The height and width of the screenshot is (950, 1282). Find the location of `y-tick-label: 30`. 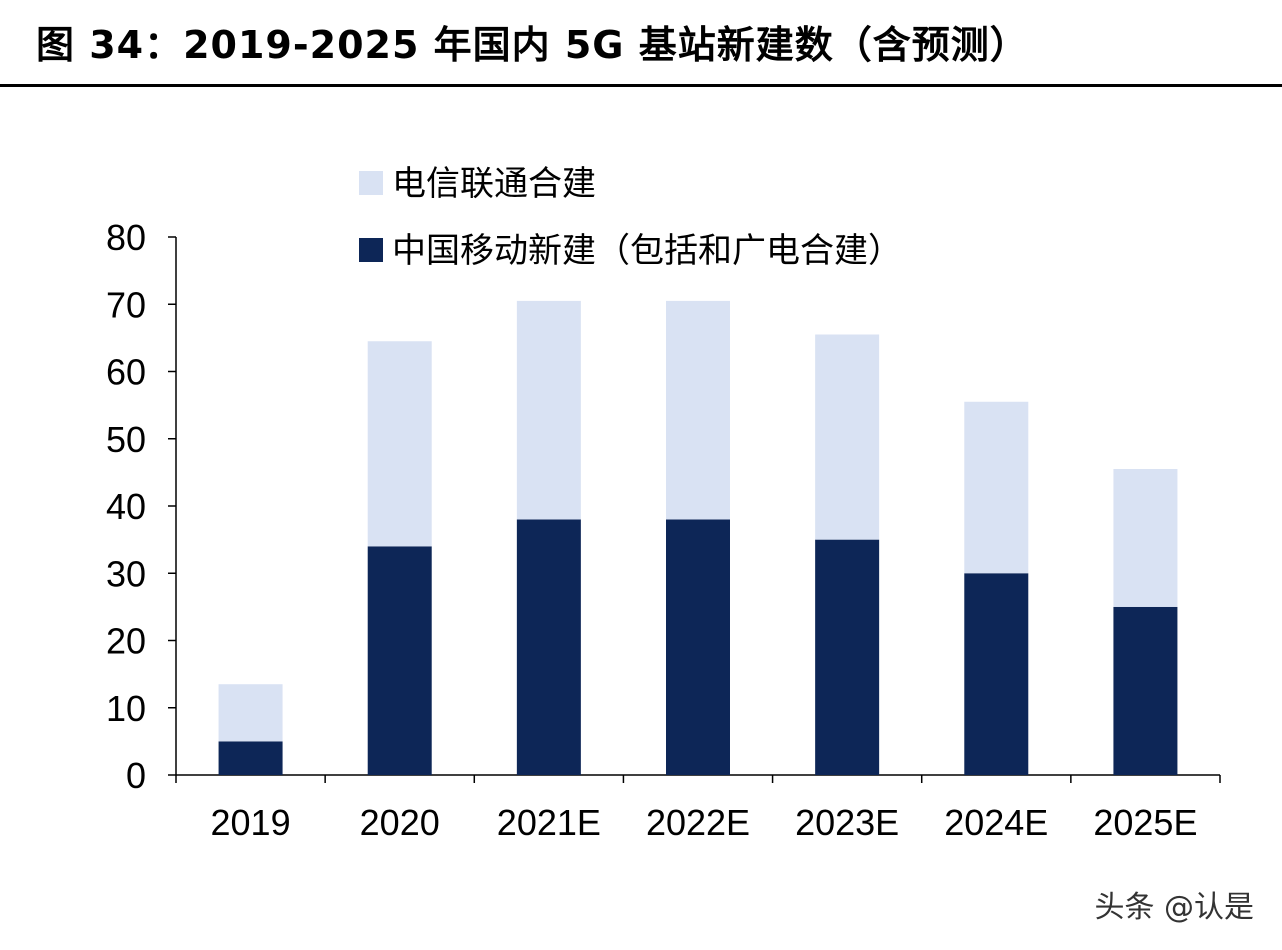

y-tick-label: 30 is located at coordinates (126, 573).